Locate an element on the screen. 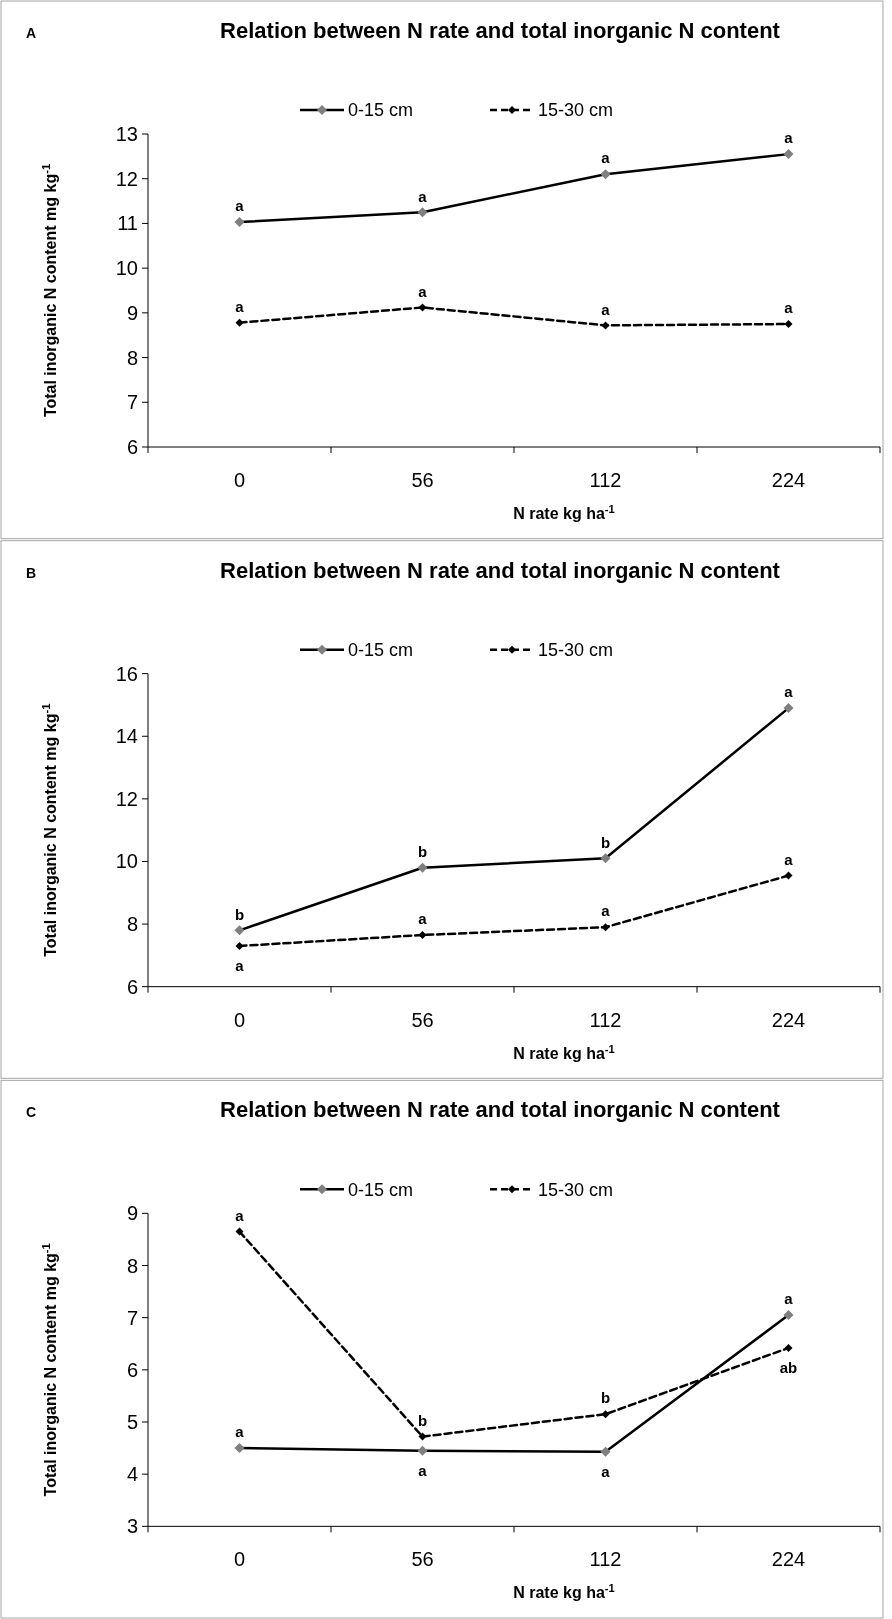  y-tick-label: 16 is located at coordinates (126, 673).